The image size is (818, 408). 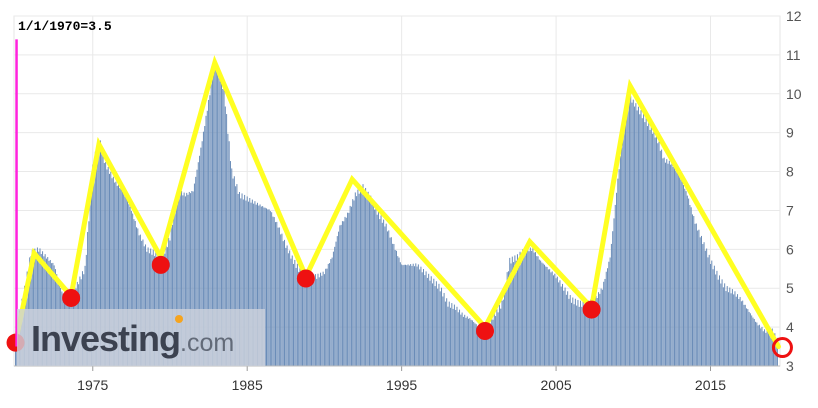 What do you see at coordinates (790, 133) in the screenshot?
I see `y-tick-label: 9` at bounding box center [790, 133].